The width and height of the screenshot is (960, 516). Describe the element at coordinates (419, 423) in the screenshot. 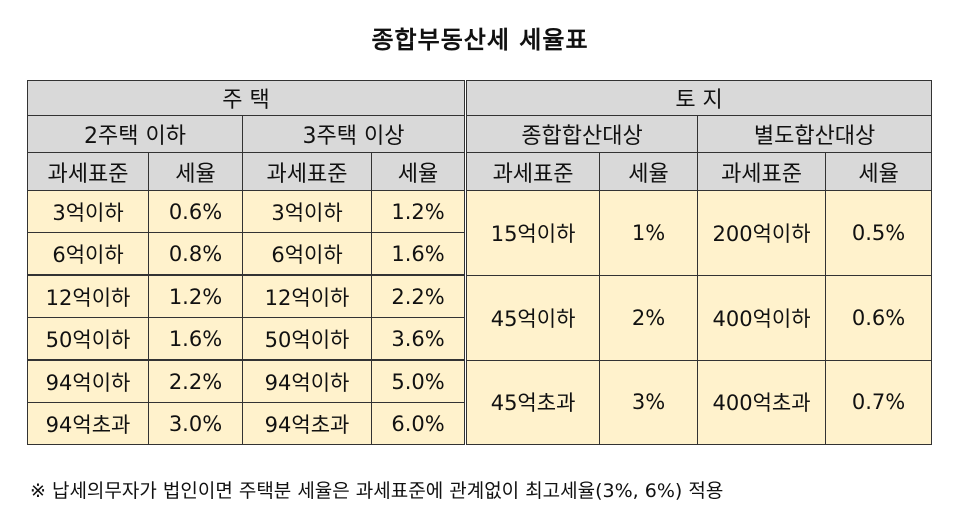

I see `housing-rate-cell: 6.0%` at that location.